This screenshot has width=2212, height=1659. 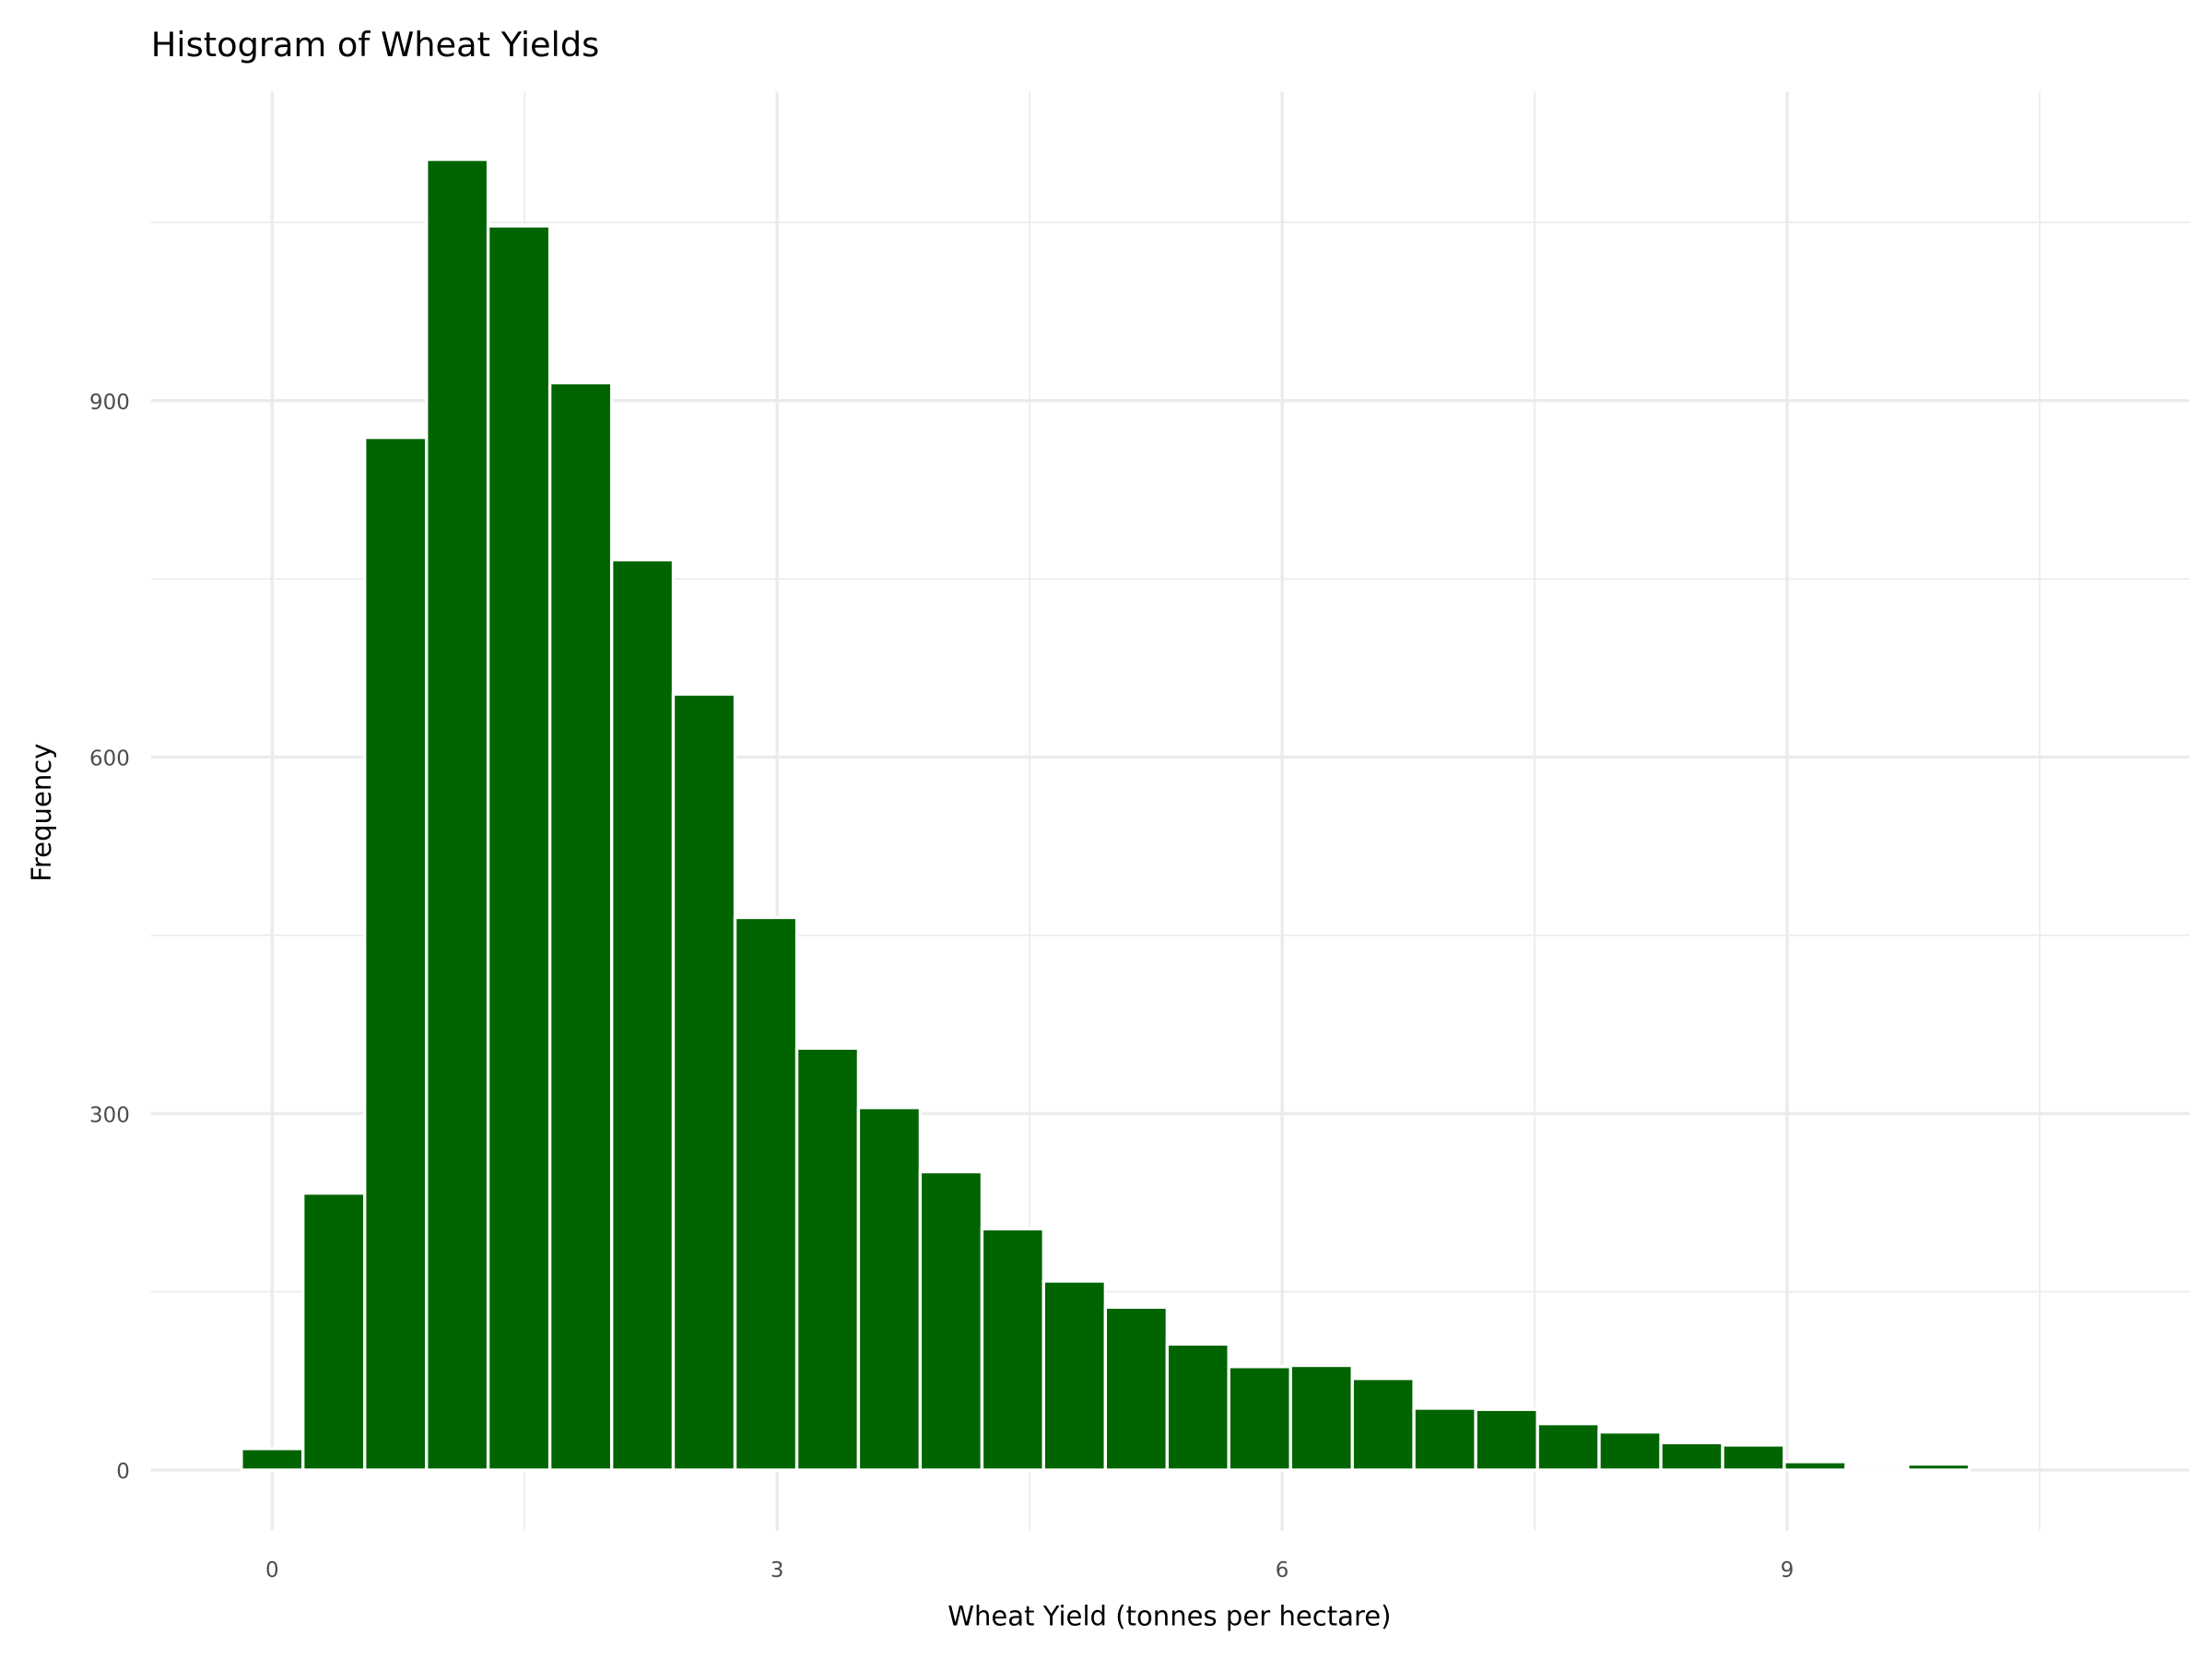 I want to click on x-tick-label: 0, so click(x=272, y=1571).